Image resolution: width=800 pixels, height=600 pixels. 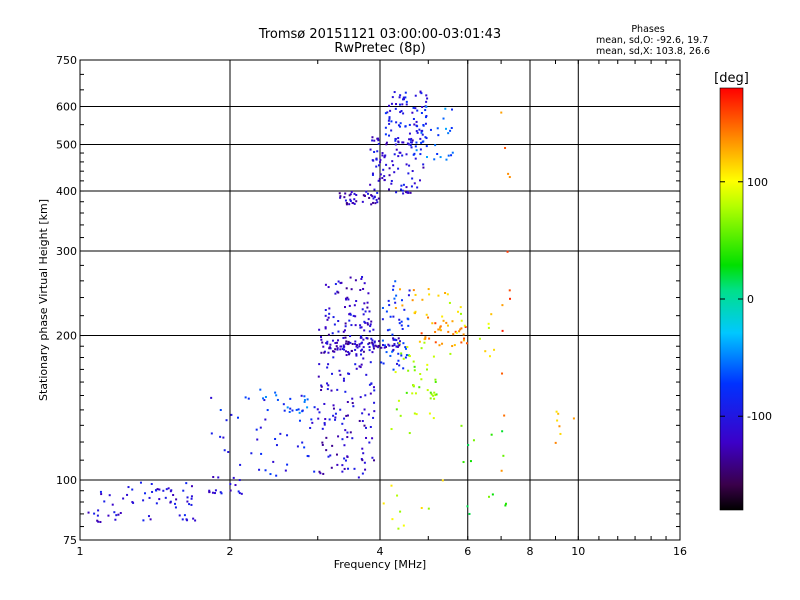 What do you see at coordinates (70, 540) in the screenshot?
I see `y-tick-label: 75` at bounding box center [70, 540].